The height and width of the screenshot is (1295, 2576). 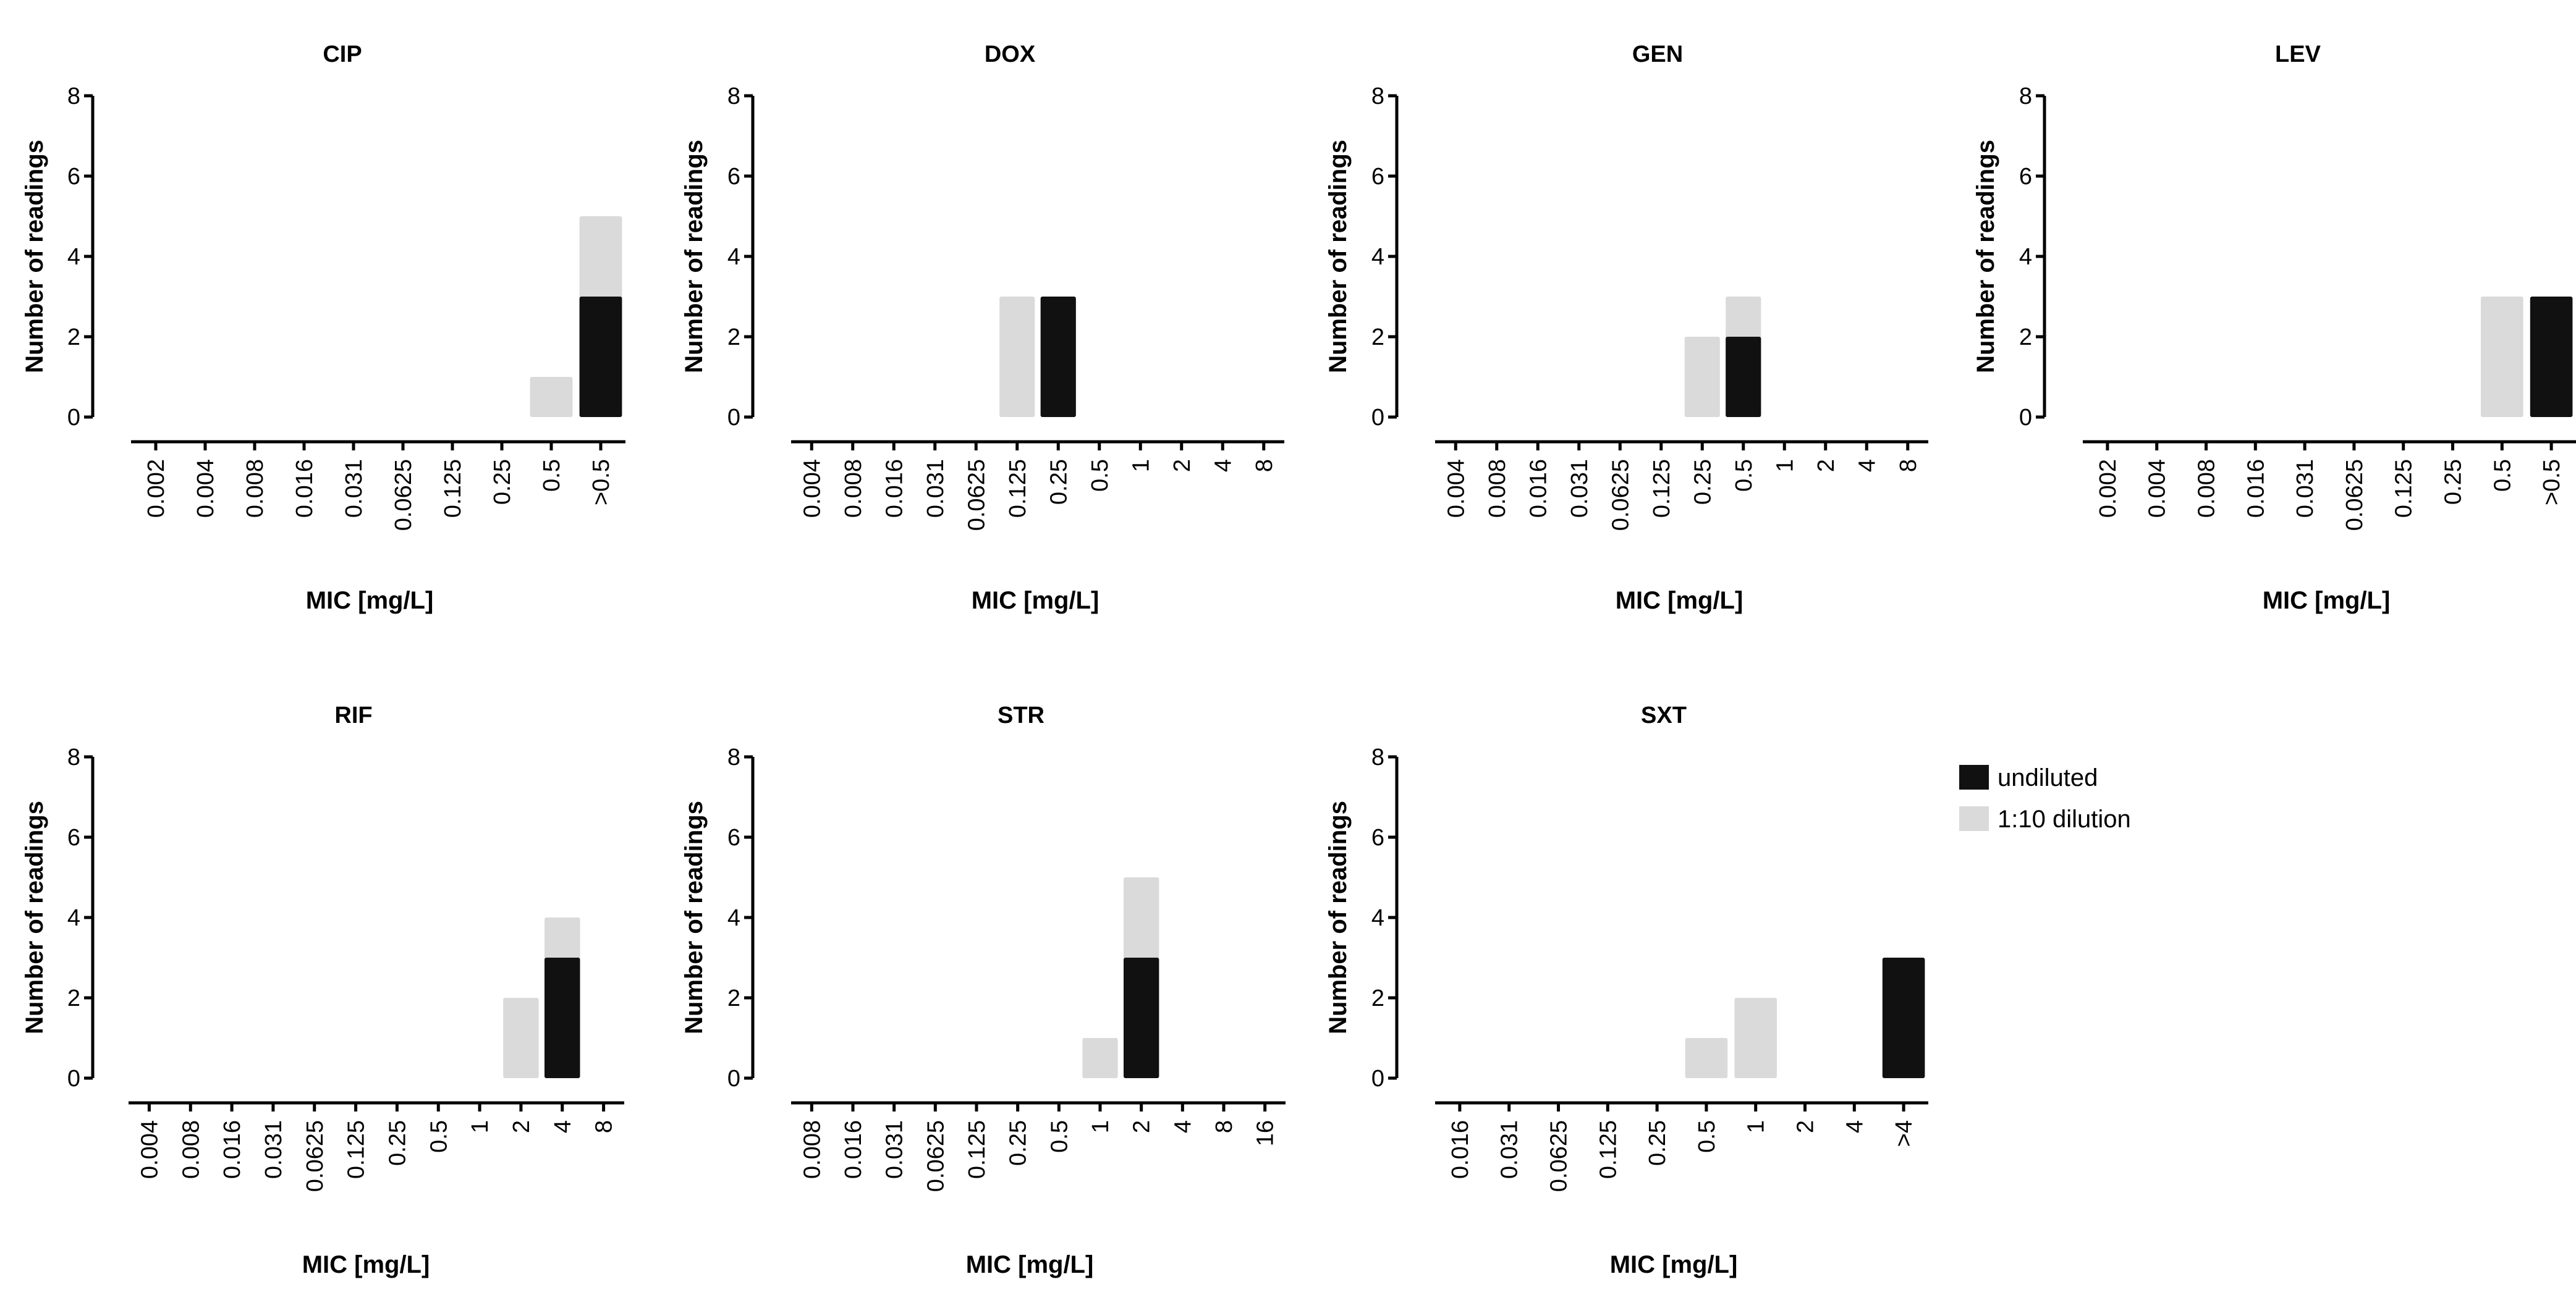 What do you see at coordinates (1785, 465) in the screenshot?
I see `x-tick-label-gen: 1` at bounding box center [1785, 465].